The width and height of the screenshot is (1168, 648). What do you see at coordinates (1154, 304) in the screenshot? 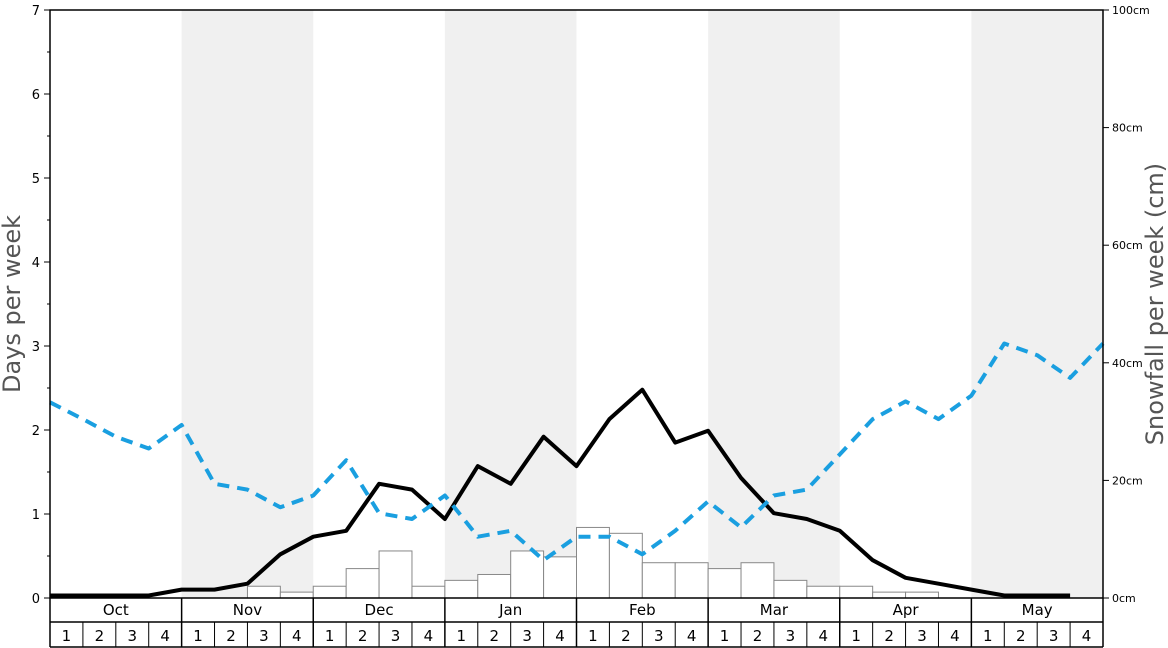
I see `y-axis-title-right: Snowfall per week (cm)` at bounding box center [1154, 304].